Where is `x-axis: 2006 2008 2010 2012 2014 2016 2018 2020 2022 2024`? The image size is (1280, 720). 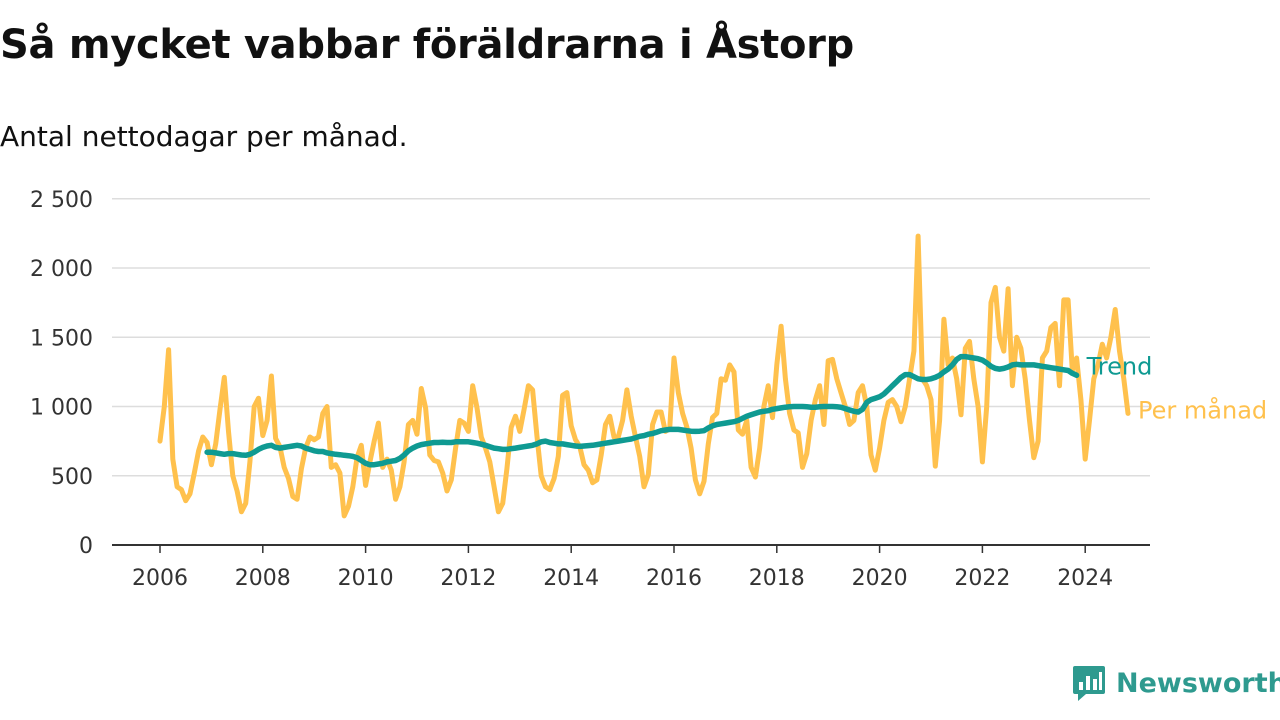
x-axis: 2006 2008 2010 2012 2014 2016 2018 2020 2022 2024 is located at coordinates (631, 567).